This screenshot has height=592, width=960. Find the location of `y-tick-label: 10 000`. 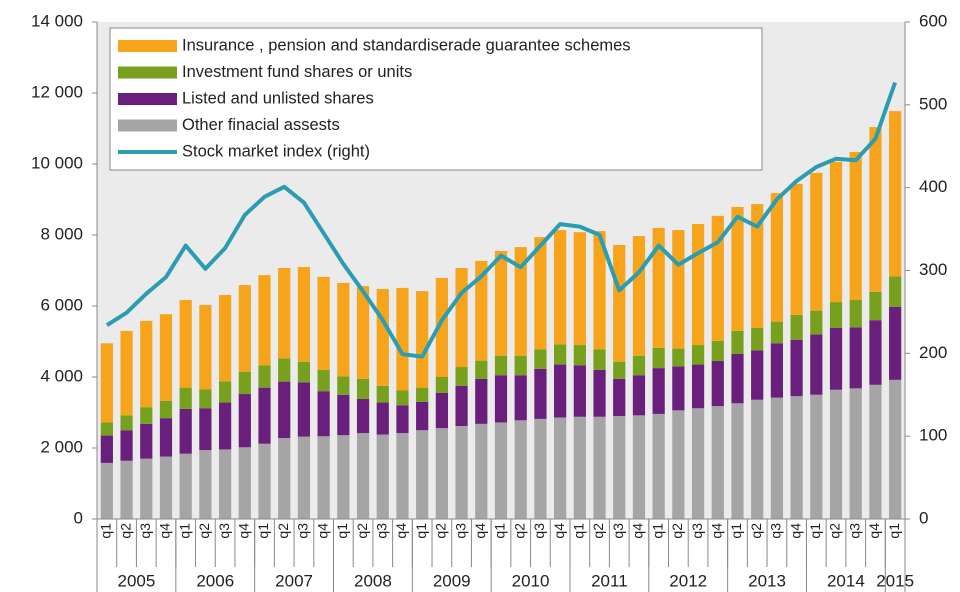

y-tick-label: 10 000 is located at coordinates (57, 162).